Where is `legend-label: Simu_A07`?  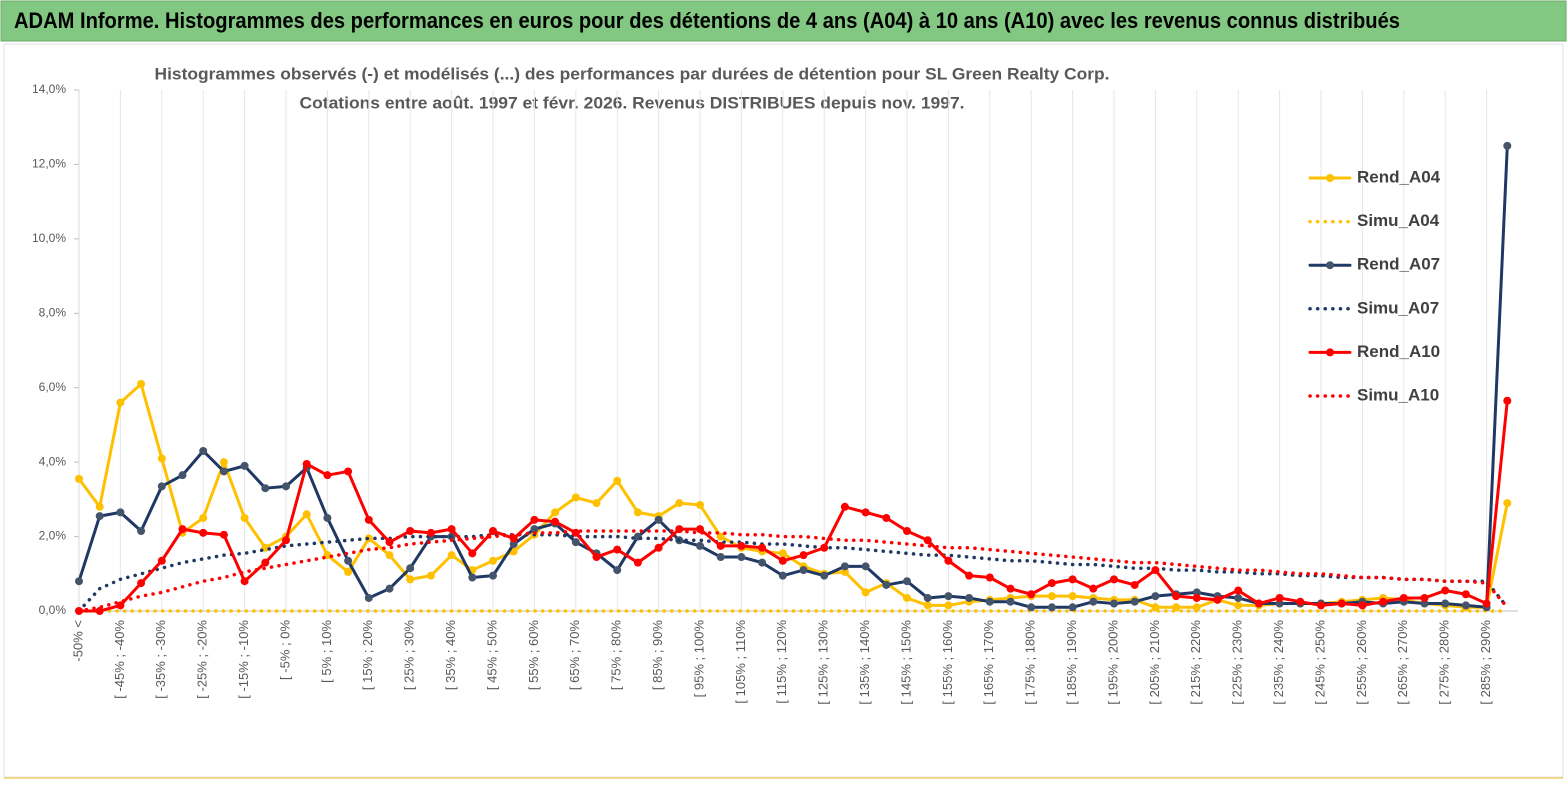
legend-label: Simu_A07 is located at coordinates (1398, 307).